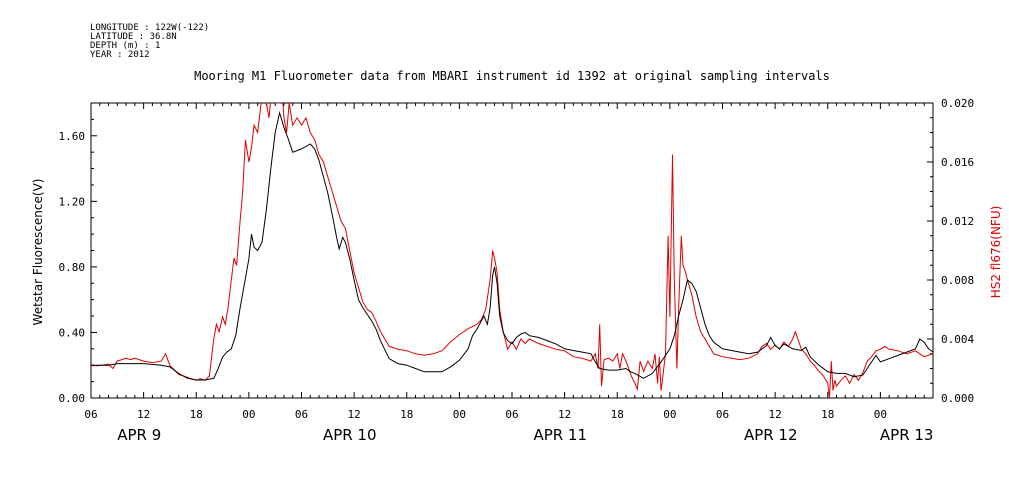 The image size is (1009, 504). What do you see at coordinates (133, 37) in the screenshot?
I see `metadata-line: LATITUDE : 36.8N` at bounding box center [133, 37].